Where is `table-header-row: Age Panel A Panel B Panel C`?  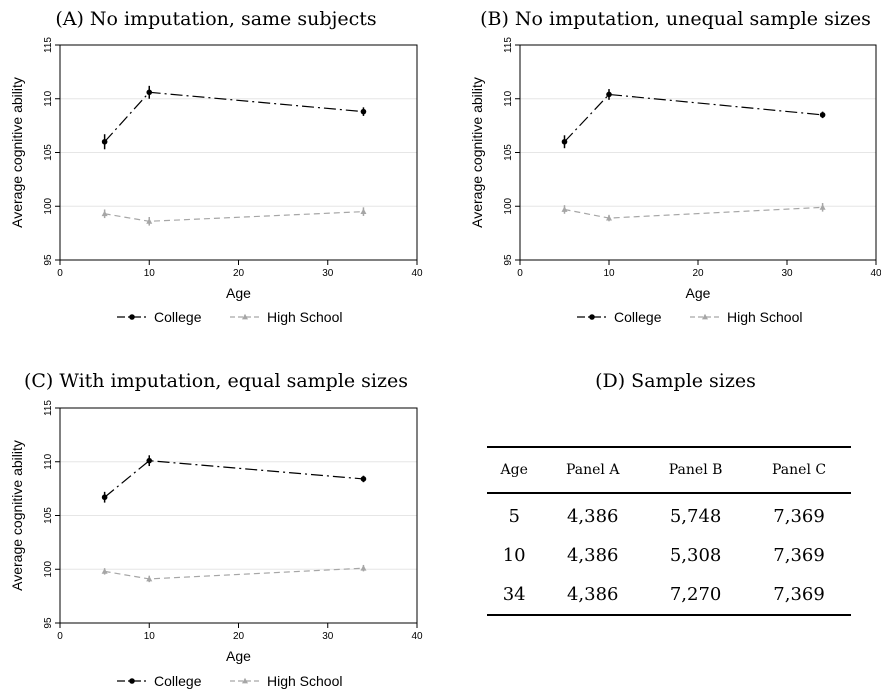
table-header-row: Age Panel A Panel B Panel C is located at coordinates (669, 470).